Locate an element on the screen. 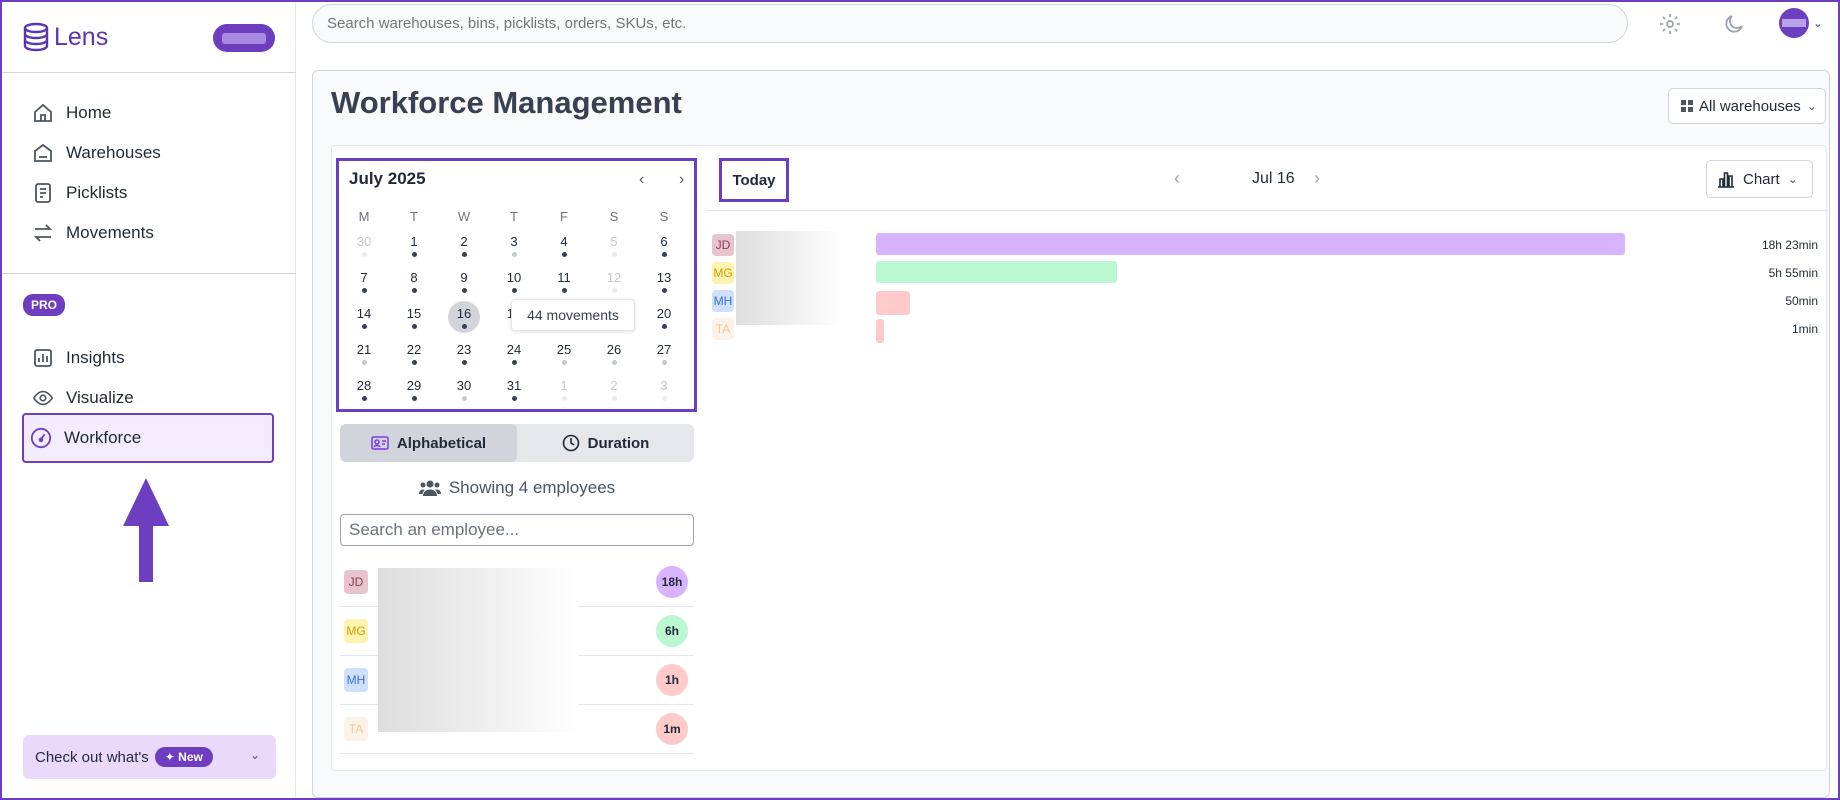 Image resolution: width=1840 pixels, height=800 pixels. eye-icon is located at coordinates (43, 398).